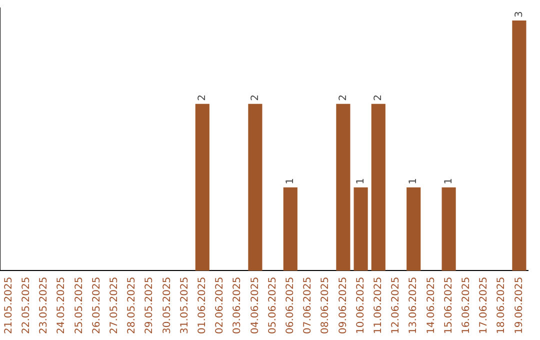 This screenshot has width=540, height=340. What do you see at coordinates (308, 305) in the screenshot?
I see `x-tick-label: 07.06.2025` at bounding box center [308, 305].